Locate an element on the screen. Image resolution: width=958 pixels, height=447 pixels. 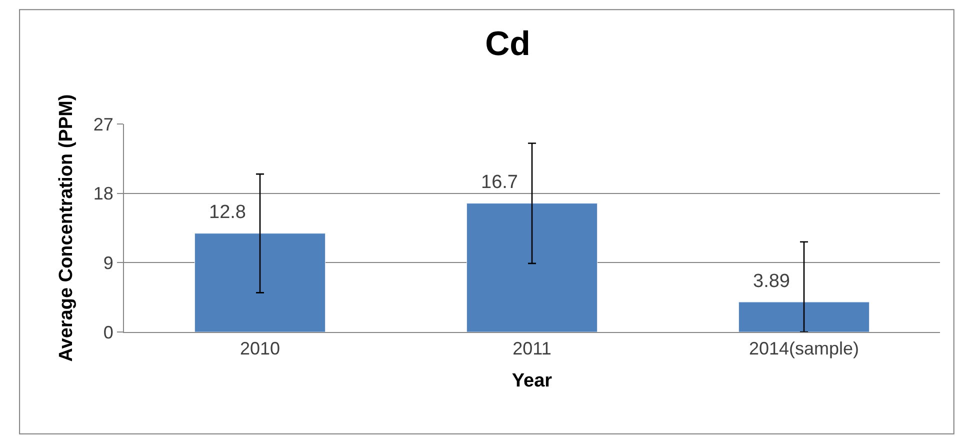
x-axis-title: Year is located at coordinates (532, 381).